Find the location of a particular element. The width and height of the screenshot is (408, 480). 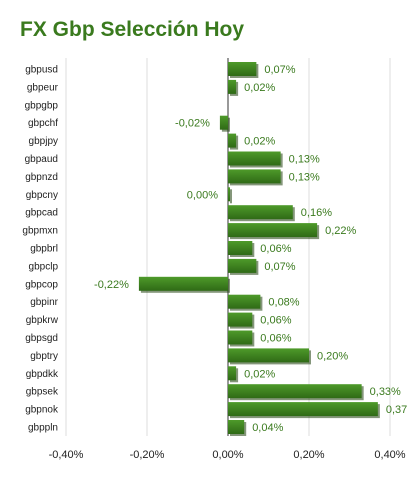

category-label: gbpnzd is located at coordinates (41, 177).